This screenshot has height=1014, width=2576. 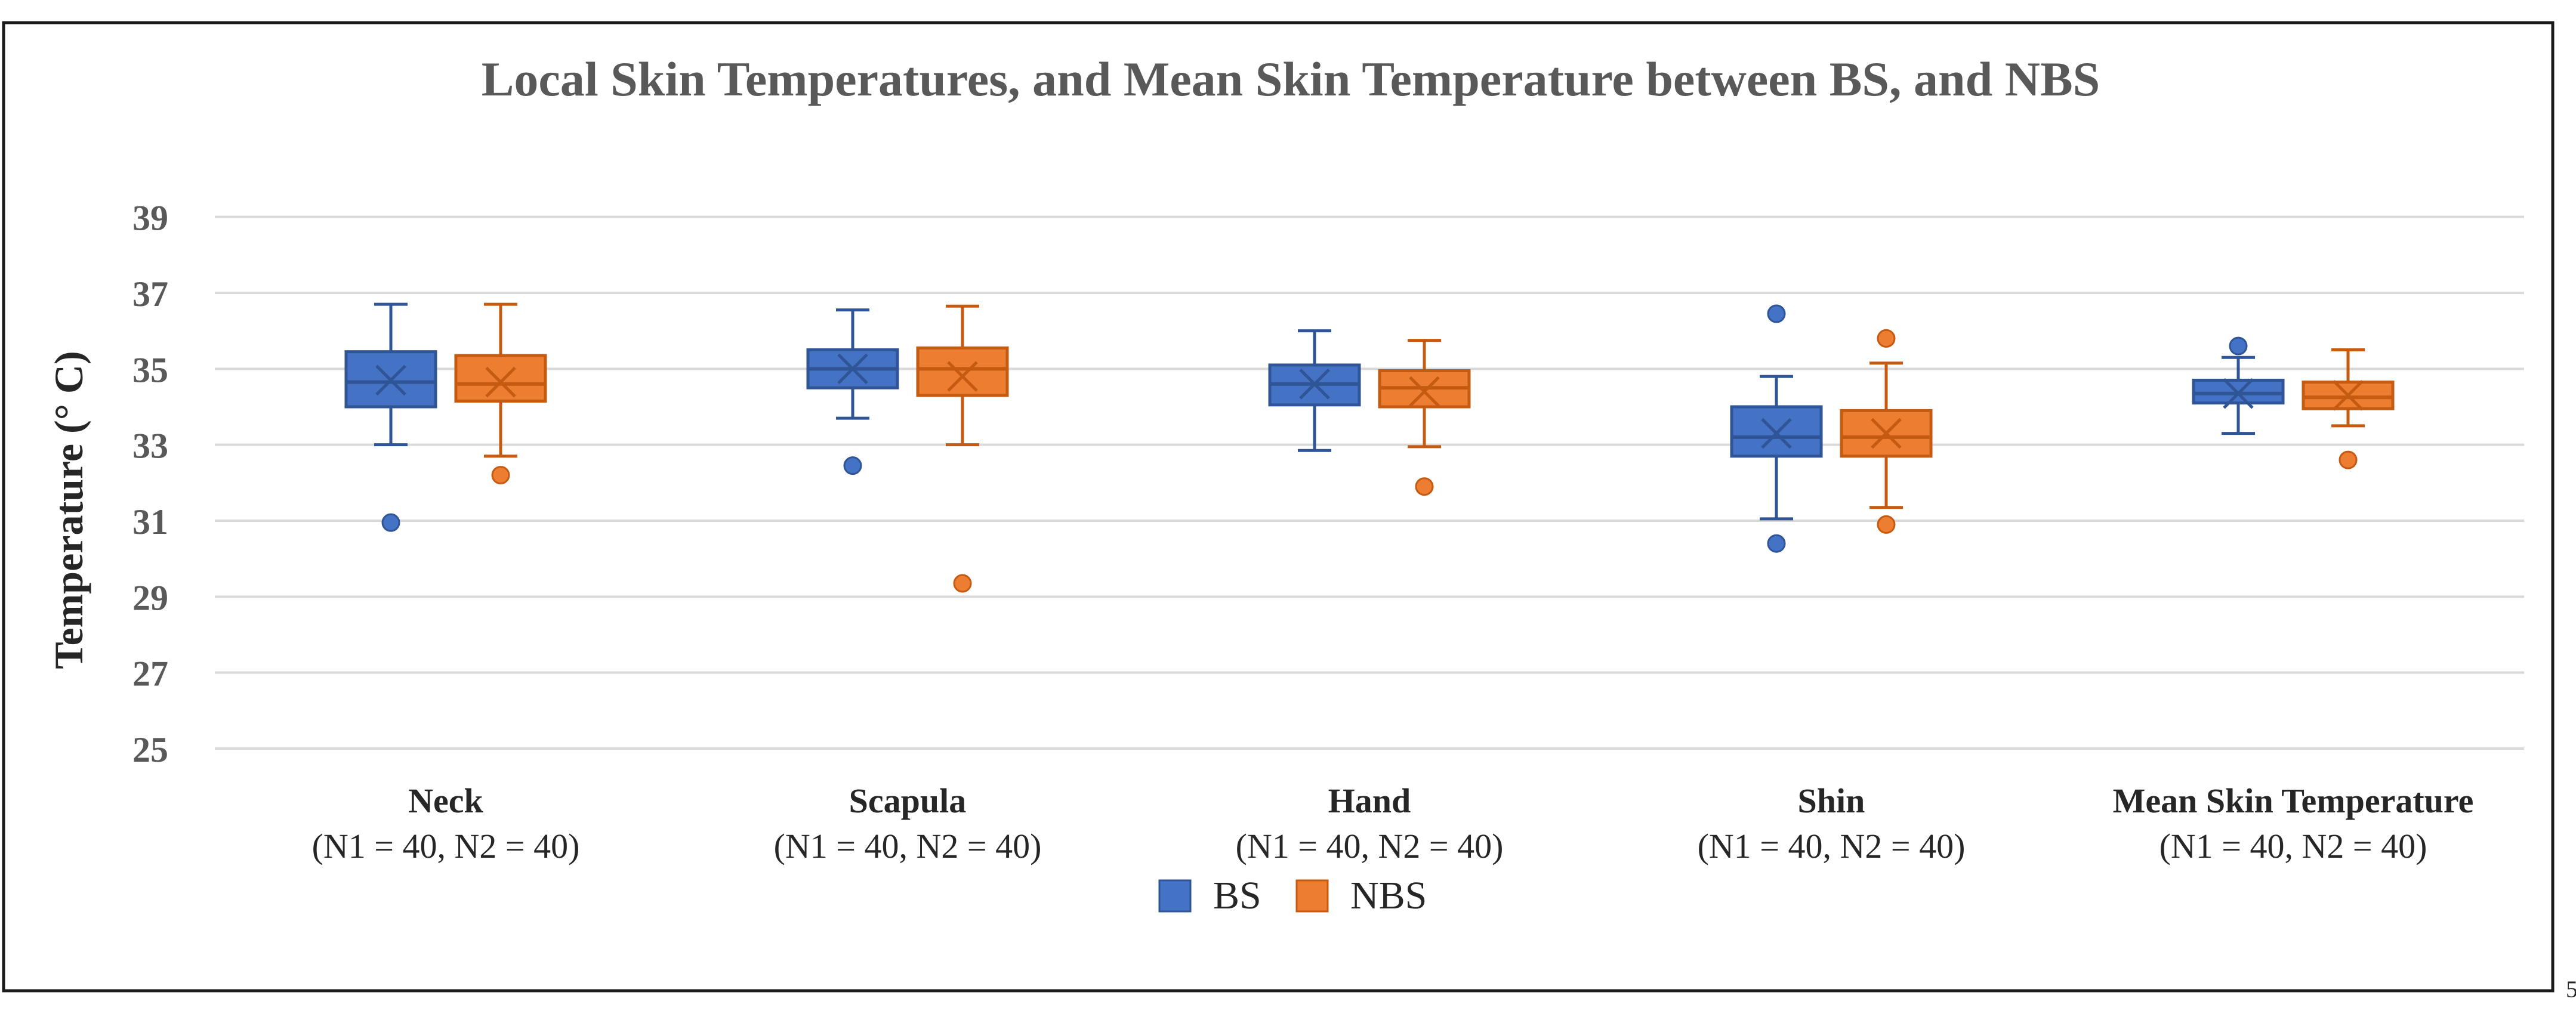 I want to click on y-axis-label: Temperature (° C), so click(x=69, y=510).